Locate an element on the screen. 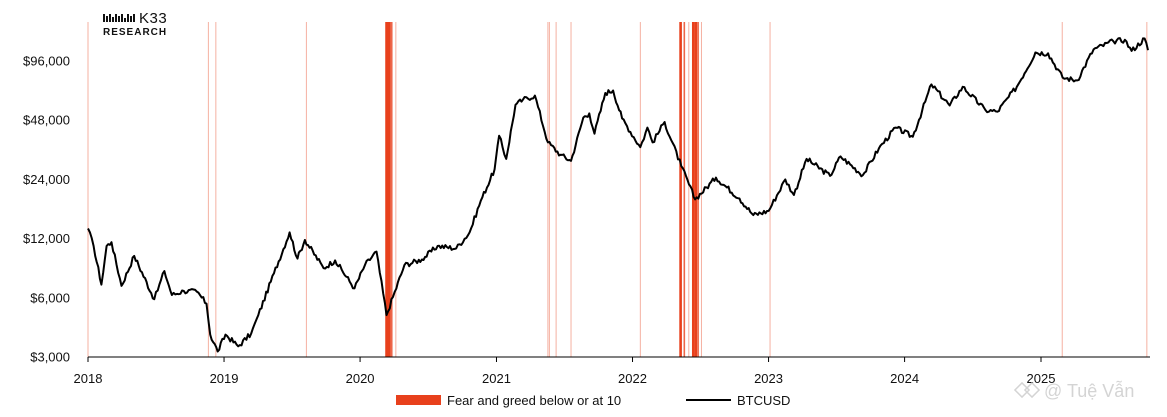 Image resolution: width=1167 pixels, height=417 pixels. y-tick-label-2: $12,000 is located at coordinates (46, 238).